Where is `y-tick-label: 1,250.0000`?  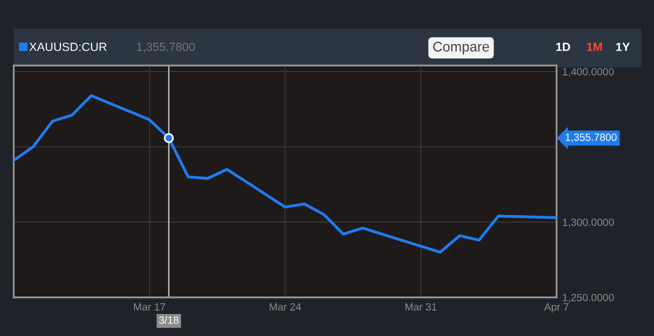 y-tick-label: 1,250.0000 is located at coordinates (588, 298).